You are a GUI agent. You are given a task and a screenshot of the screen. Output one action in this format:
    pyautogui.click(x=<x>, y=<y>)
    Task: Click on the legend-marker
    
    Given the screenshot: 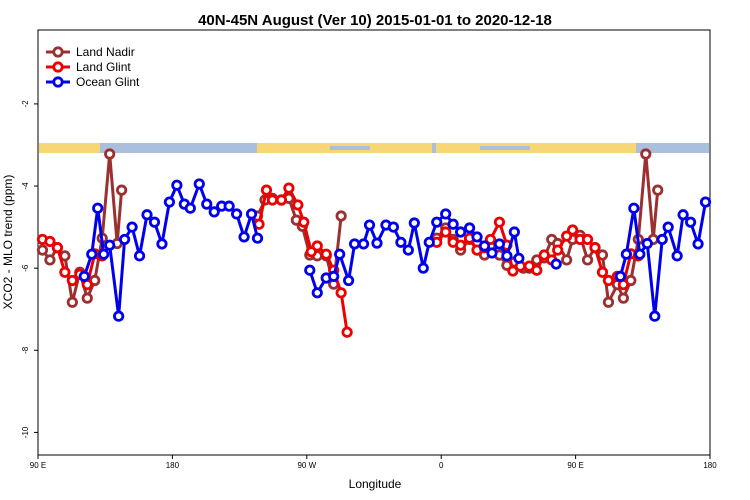 What is the action you would take?
    pyautogui.click(x=58, y=52)
    